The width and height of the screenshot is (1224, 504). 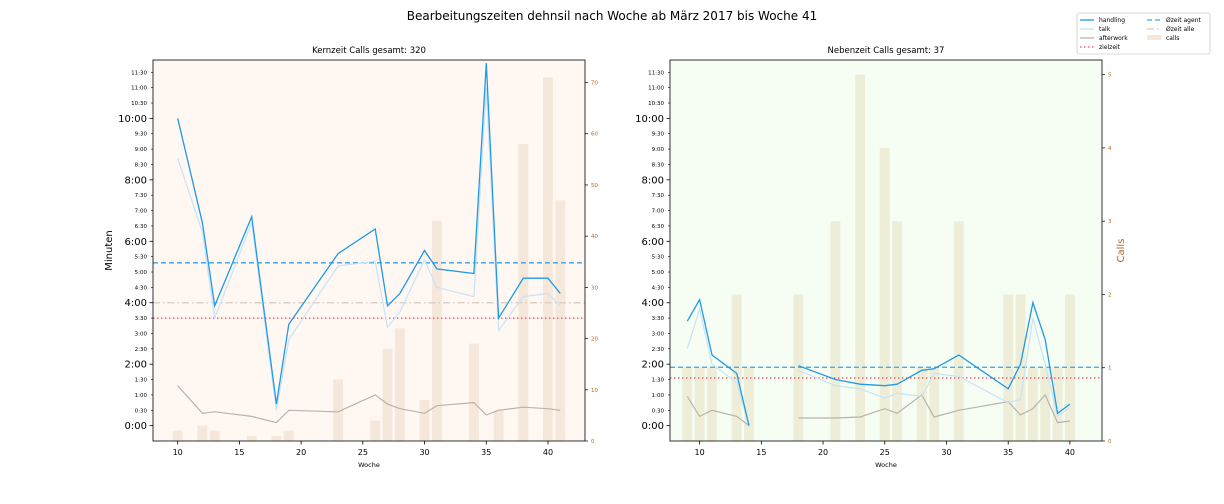 I want to click on series-afterwork, so click(x=369, y=404).